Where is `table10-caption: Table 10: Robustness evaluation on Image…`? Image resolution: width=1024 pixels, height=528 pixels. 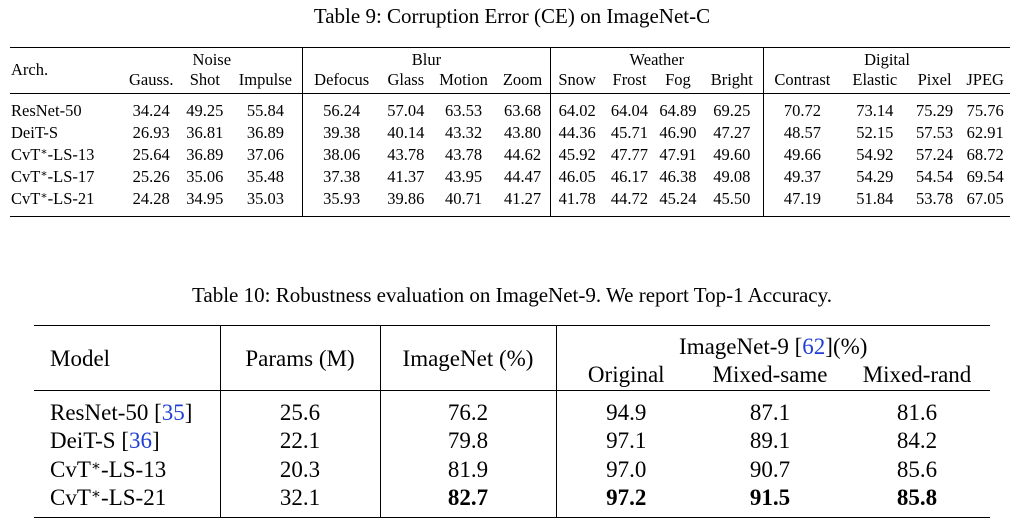 table10-caption: Table 10: Robustness evaluation on Image… is located at coordinates (512, 295).